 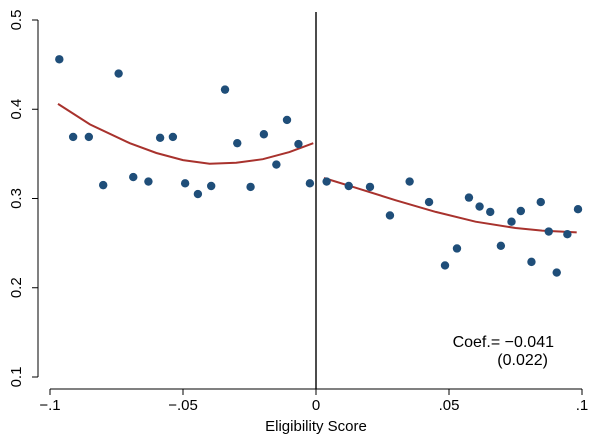 What do you see at coordinates (49, 405) in the screenshot?
I see `x-tick-label: −.1` at bounding box center [49, 405].